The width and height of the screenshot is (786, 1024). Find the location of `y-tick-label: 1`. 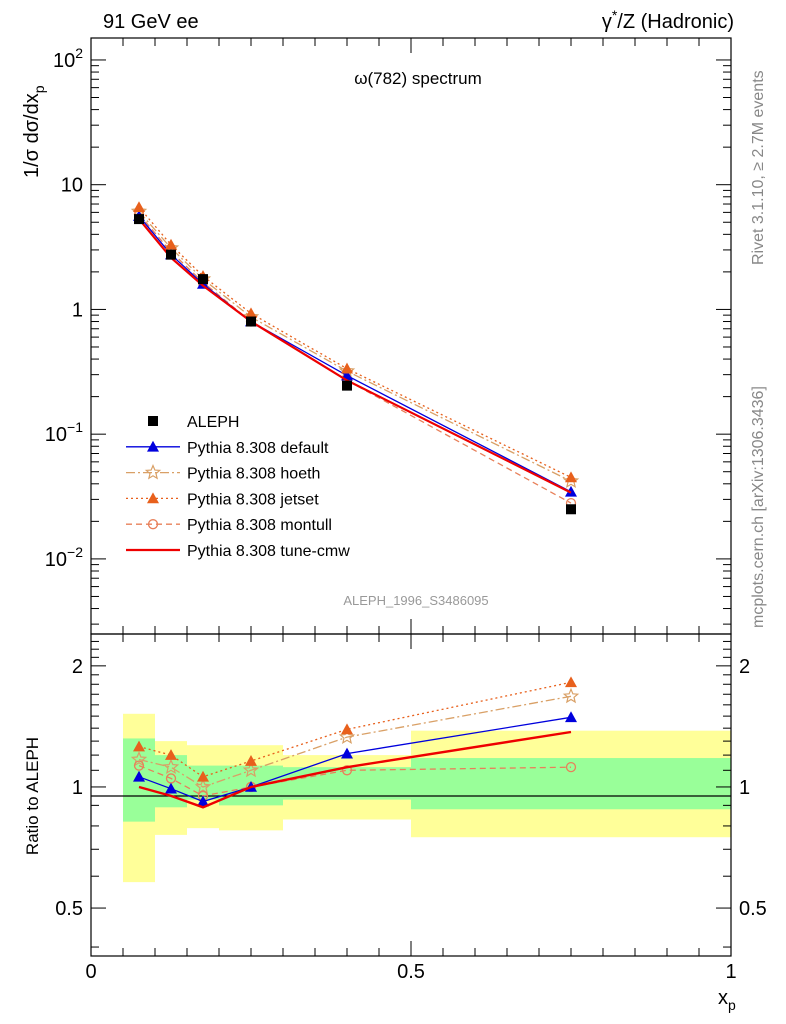

y-tick-label: 1 is located at coordinates (77, 310).